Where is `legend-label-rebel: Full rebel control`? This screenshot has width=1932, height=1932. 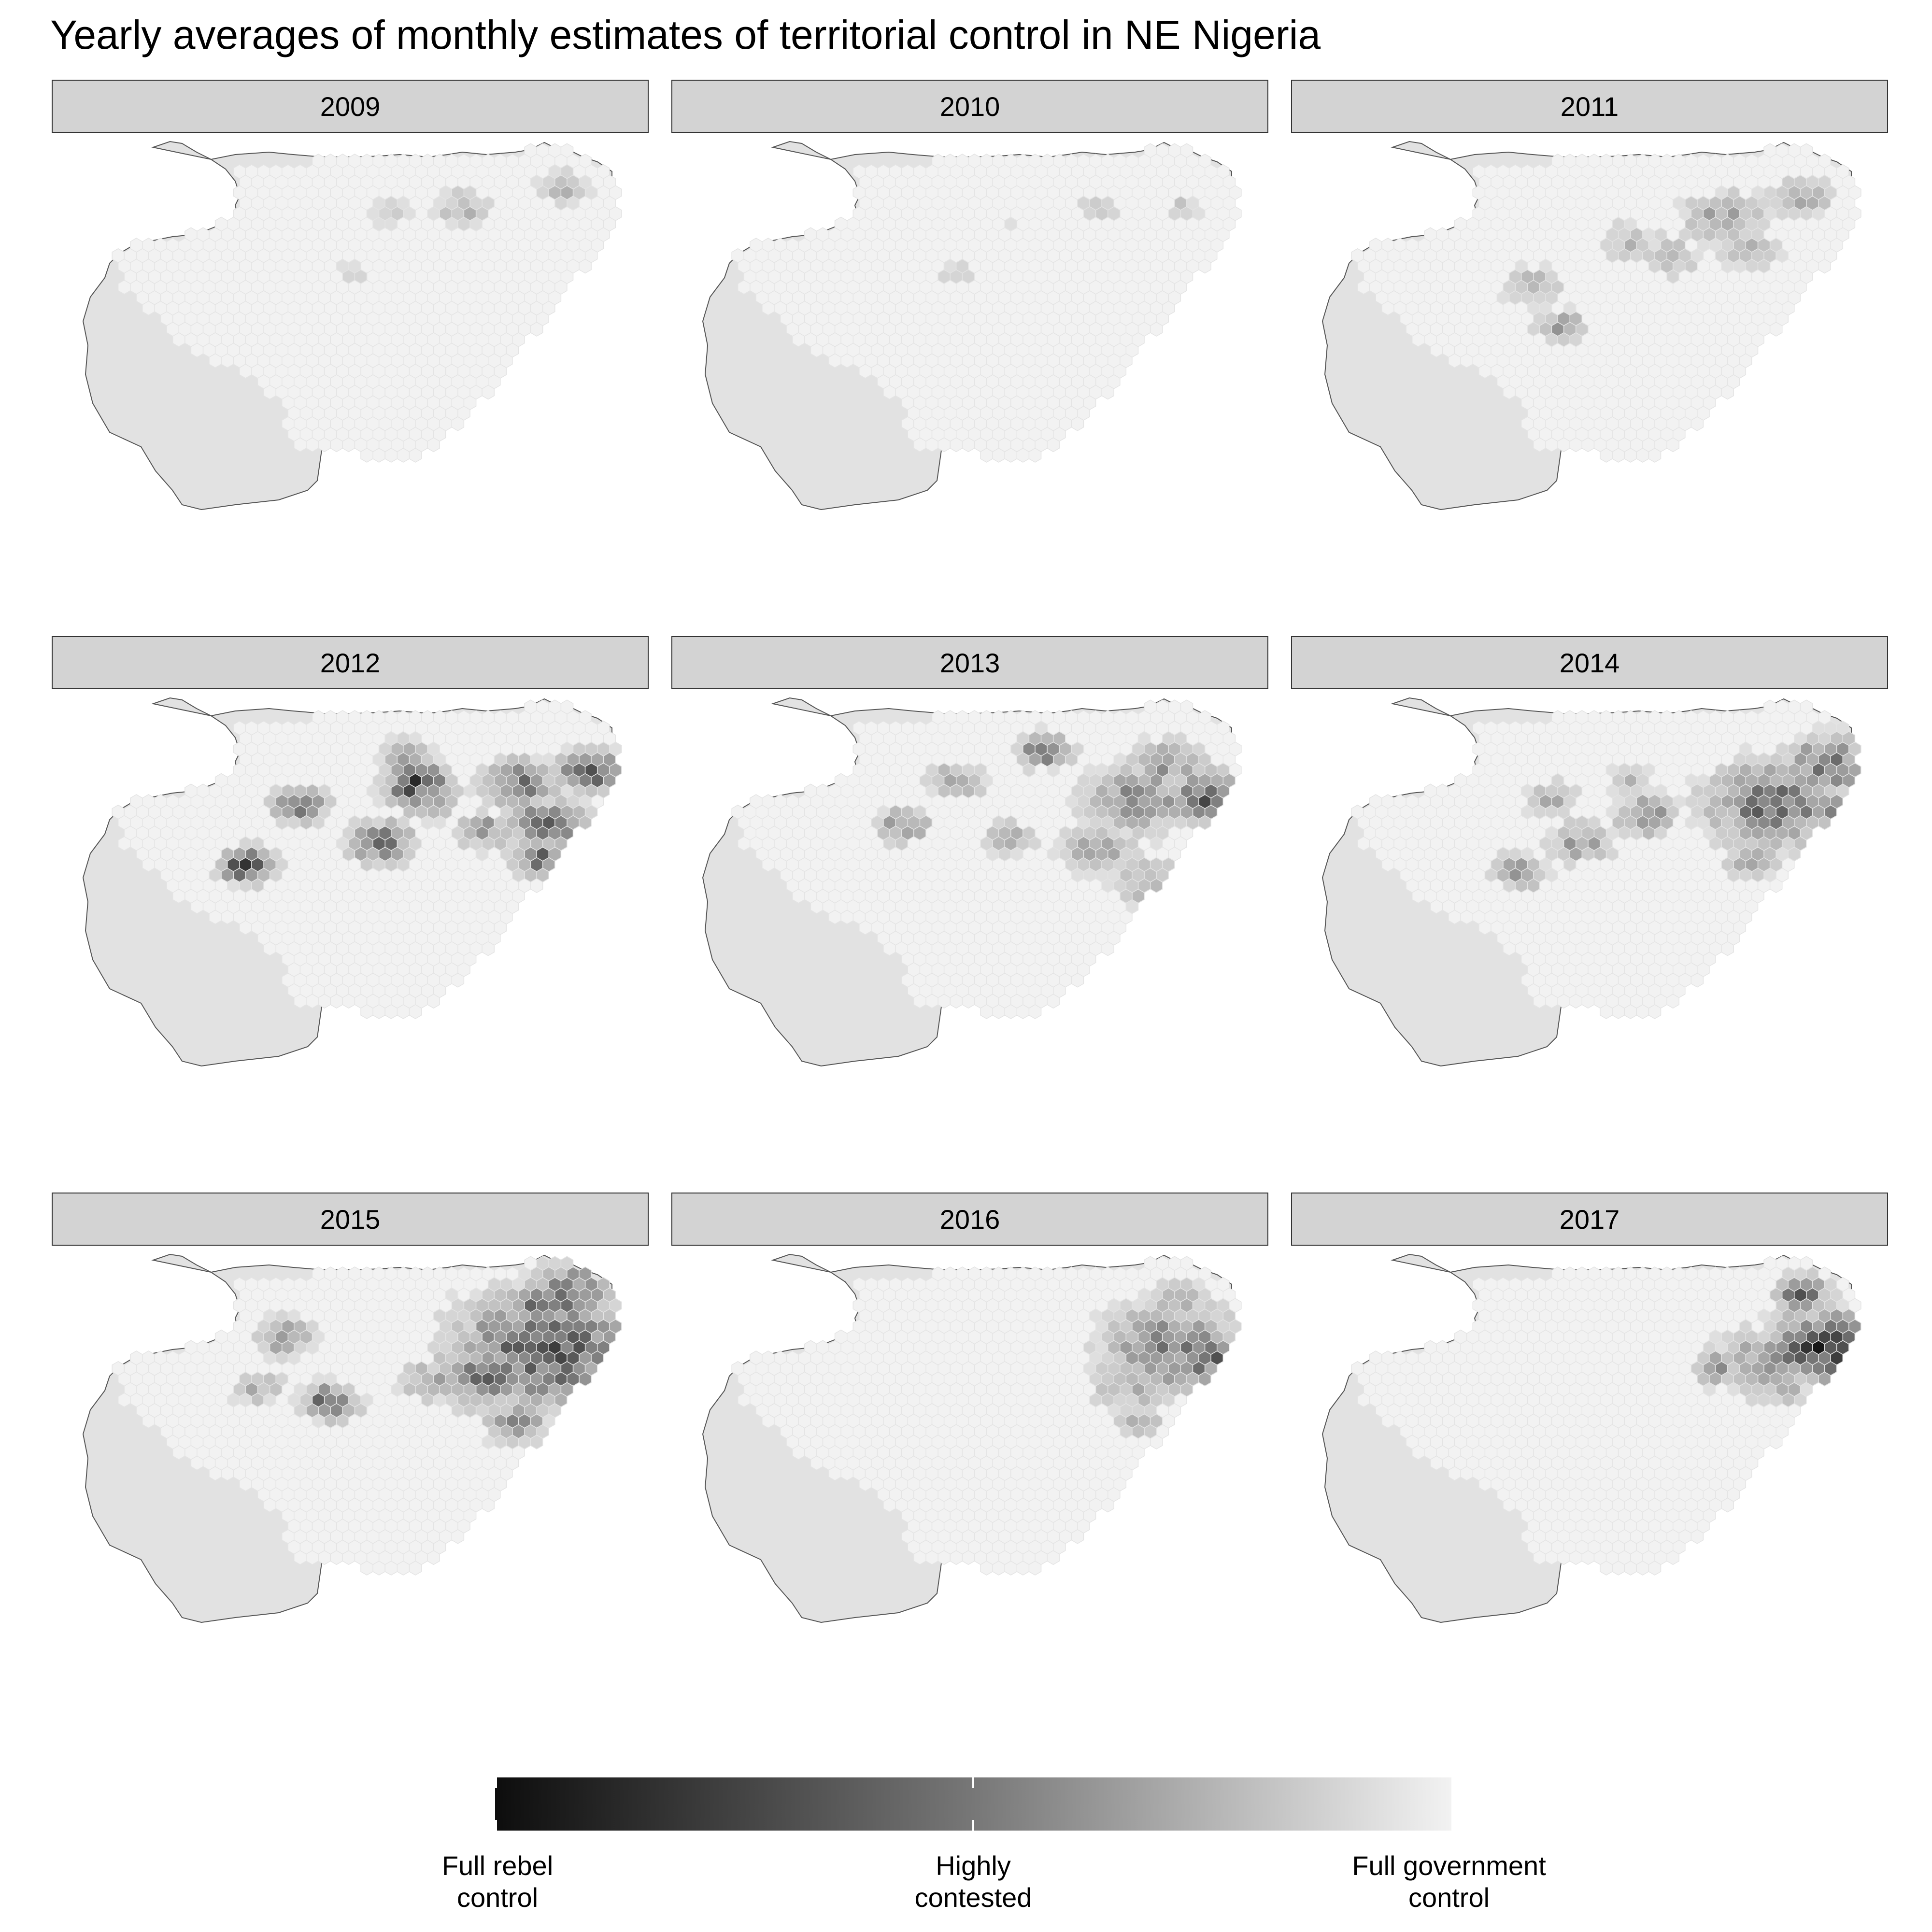 legend-label-rebel: Full rebel control is located at coordinates (497, 1881).